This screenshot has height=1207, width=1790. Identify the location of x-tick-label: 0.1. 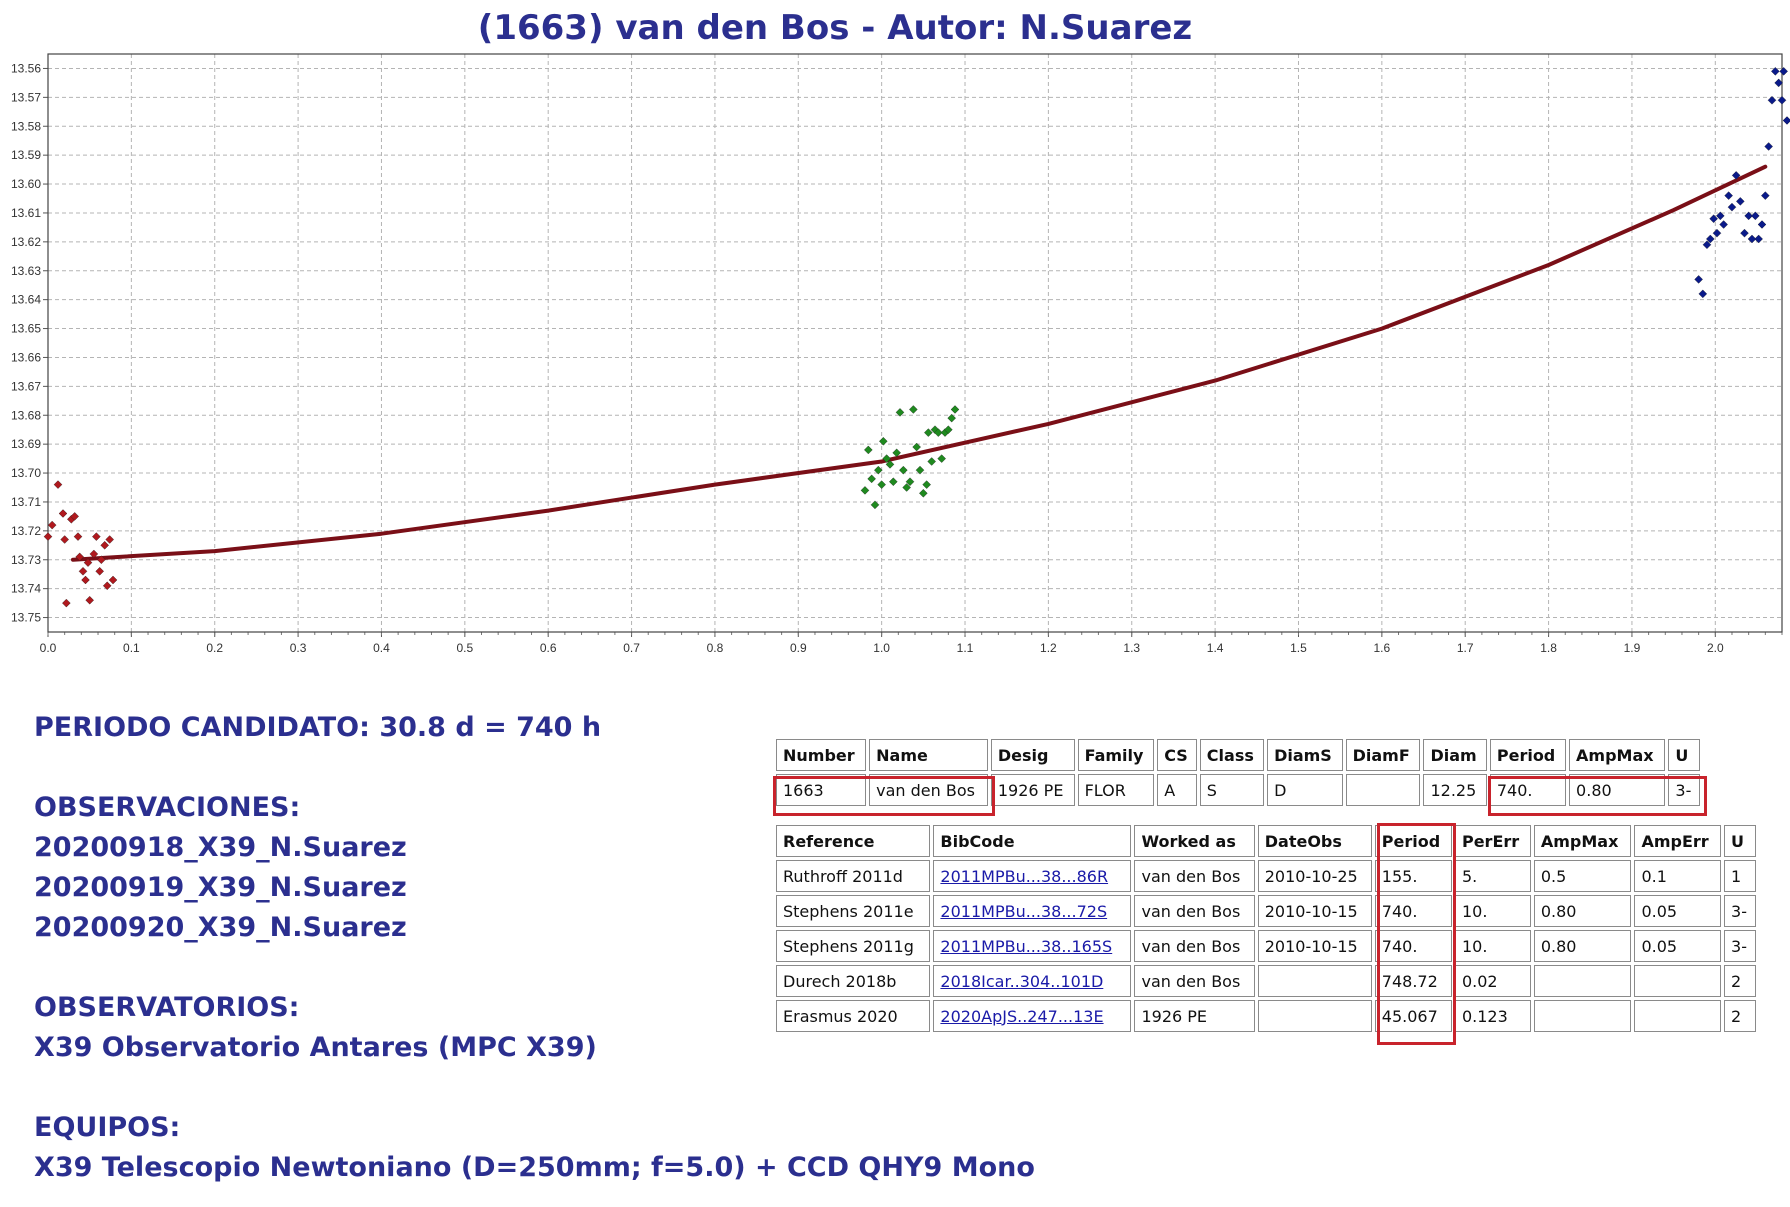
(131, 648).